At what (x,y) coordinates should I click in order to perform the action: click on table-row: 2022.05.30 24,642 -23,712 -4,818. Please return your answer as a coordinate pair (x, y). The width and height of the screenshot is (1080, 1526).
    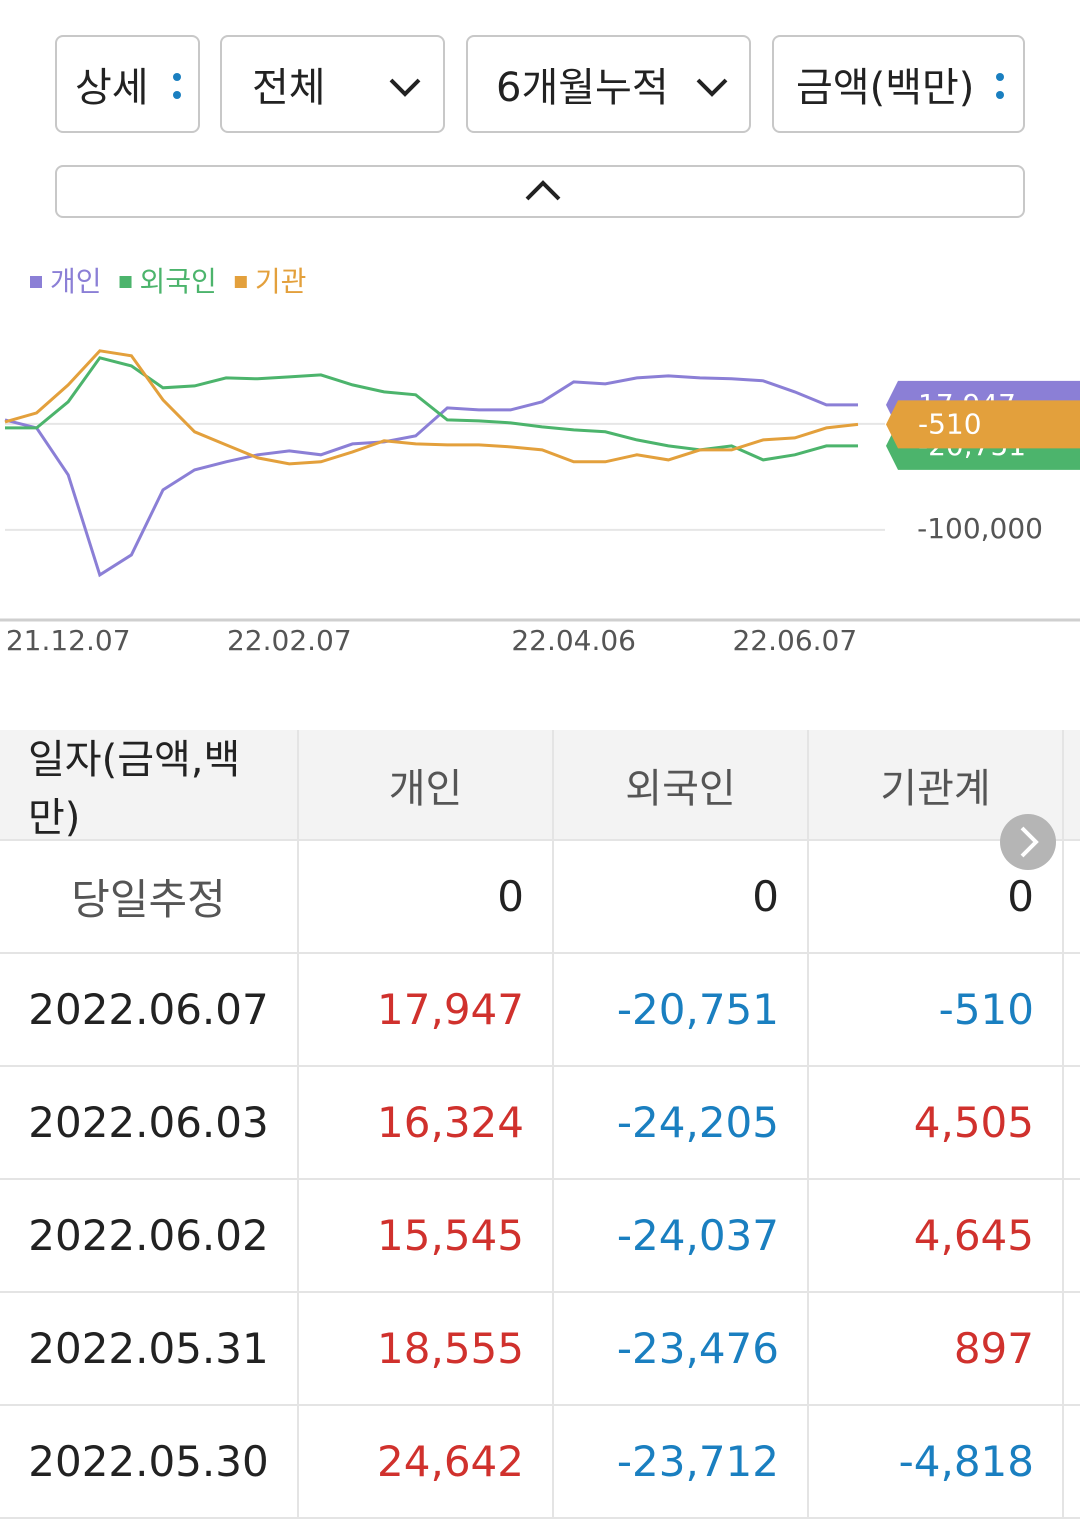
    Looking at the image, I should click on (540, 1462).